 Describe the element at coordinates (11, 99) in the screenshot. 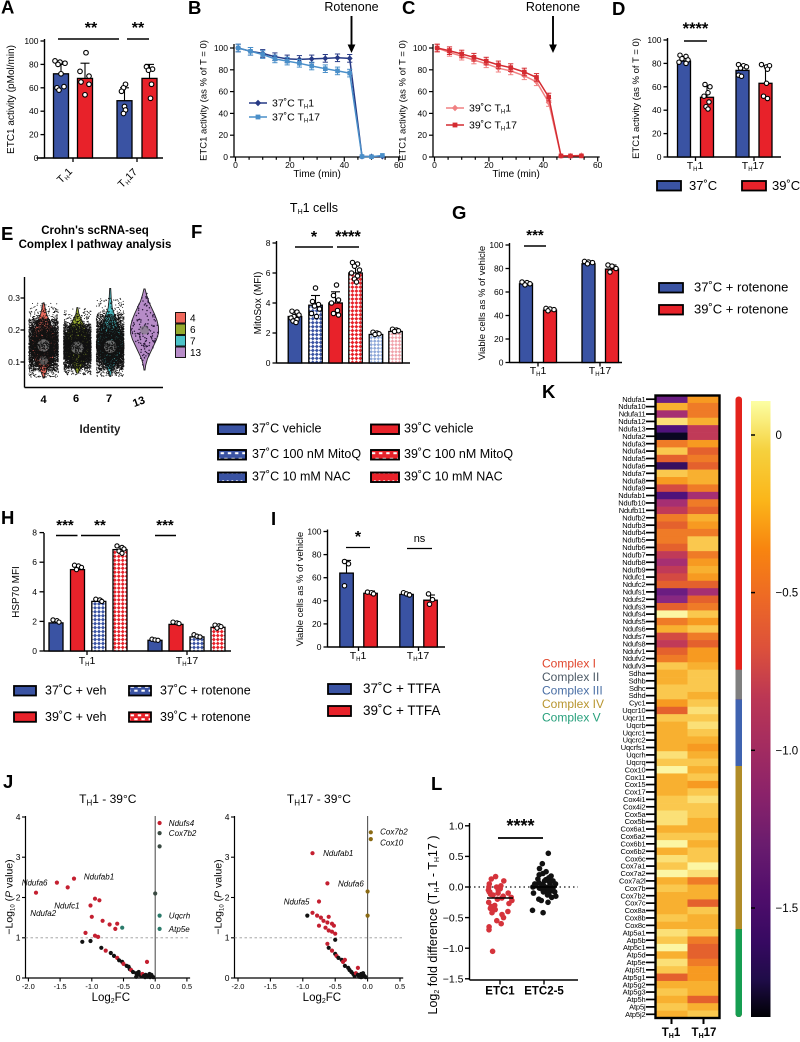

I see `svg-text: ETC1 activity (pMol/min)` at that location.